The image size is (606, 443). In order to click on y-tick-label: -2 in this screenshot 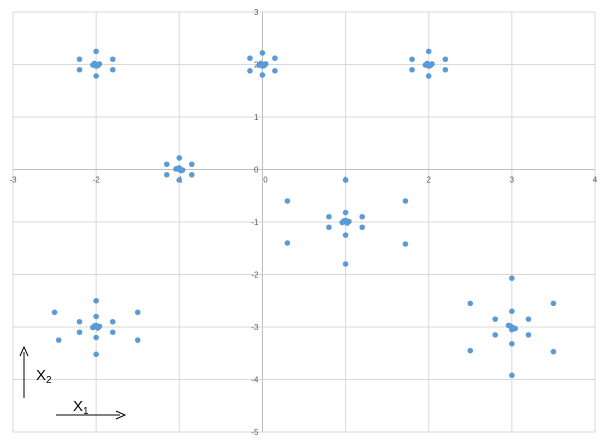, I will do `click(255, 275)`.